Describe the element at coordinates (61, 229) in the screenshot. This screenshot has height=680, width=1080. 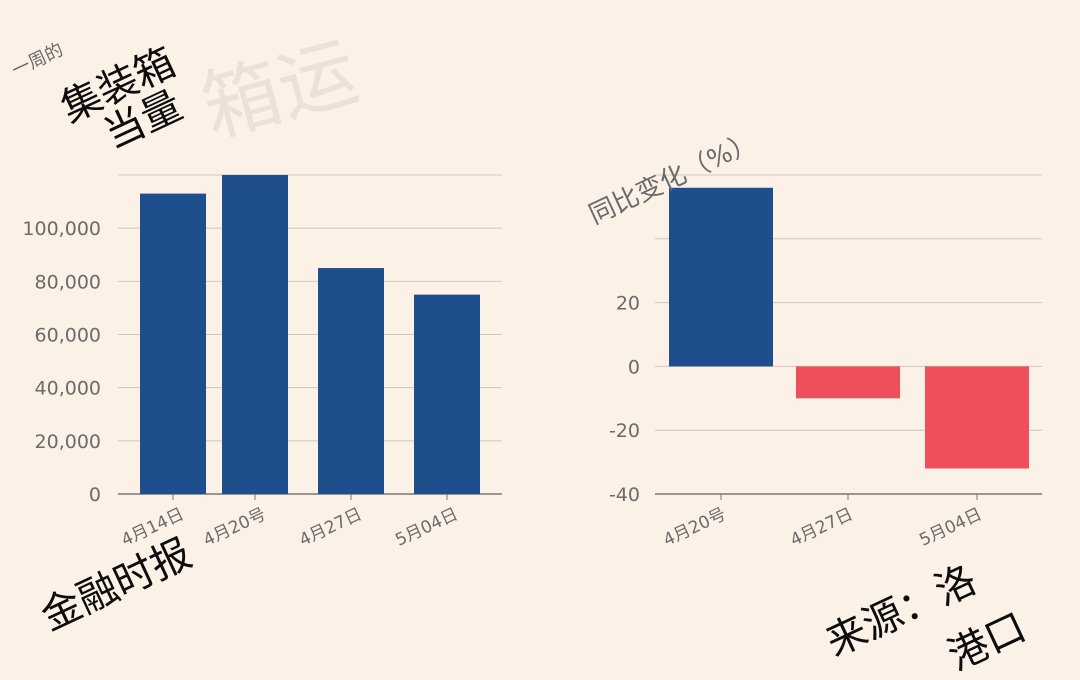
I see `y-tick-label: 100,000` at that location.